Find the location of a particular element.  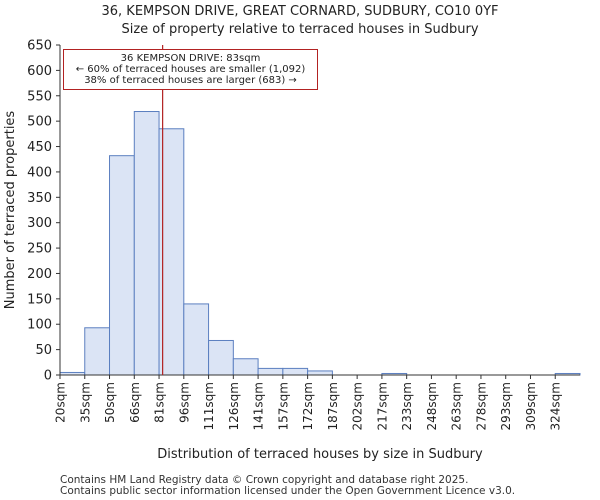

x-tick-label: 50sqm is located at coordinates (110, 402).